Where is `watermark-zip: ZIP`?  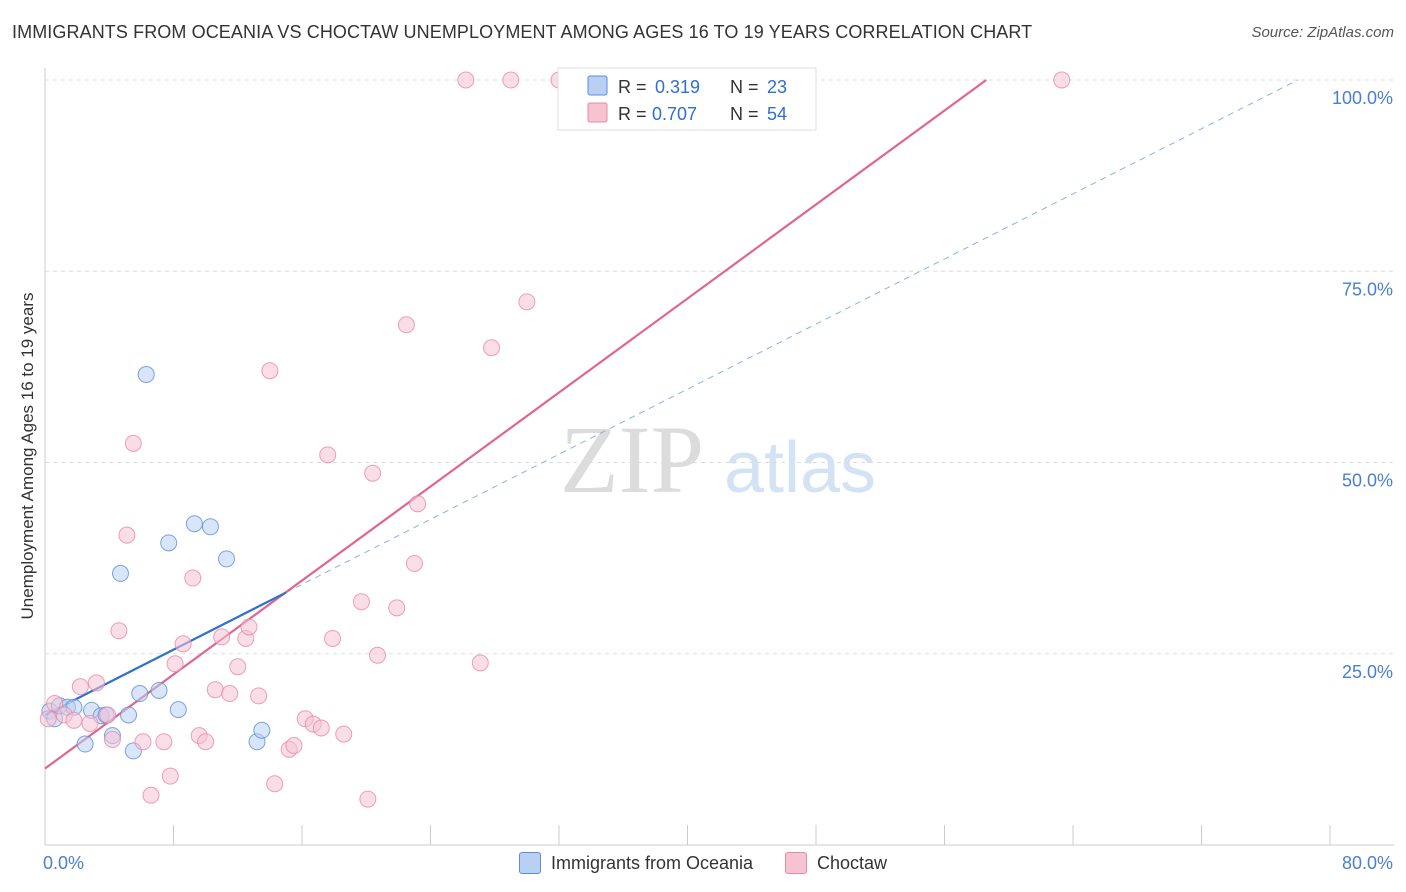 watermark-zip: ZIP is located at coordinates (632, 459).